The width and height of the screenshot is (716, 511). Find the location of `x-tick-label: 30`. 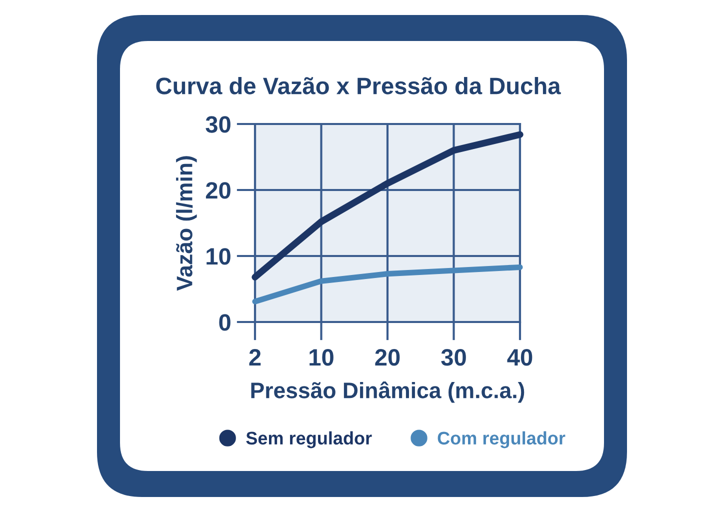

x-tick-label: 30 is located at coordinates (453, 357).